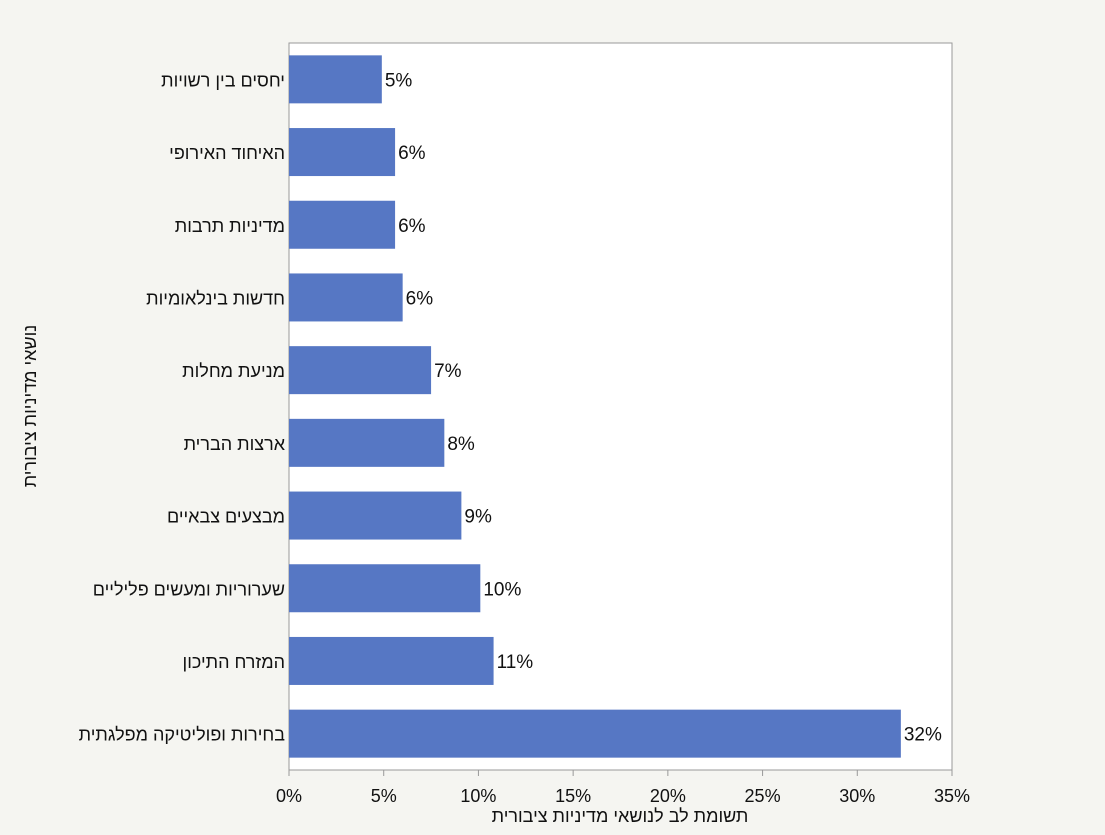 Image resolution: width=1105 pixels, height=835 pixels. What do you see at coordinates (515, 662) in the screenshot?
I see `data-label: 11%` at bounding box center [515, 662].